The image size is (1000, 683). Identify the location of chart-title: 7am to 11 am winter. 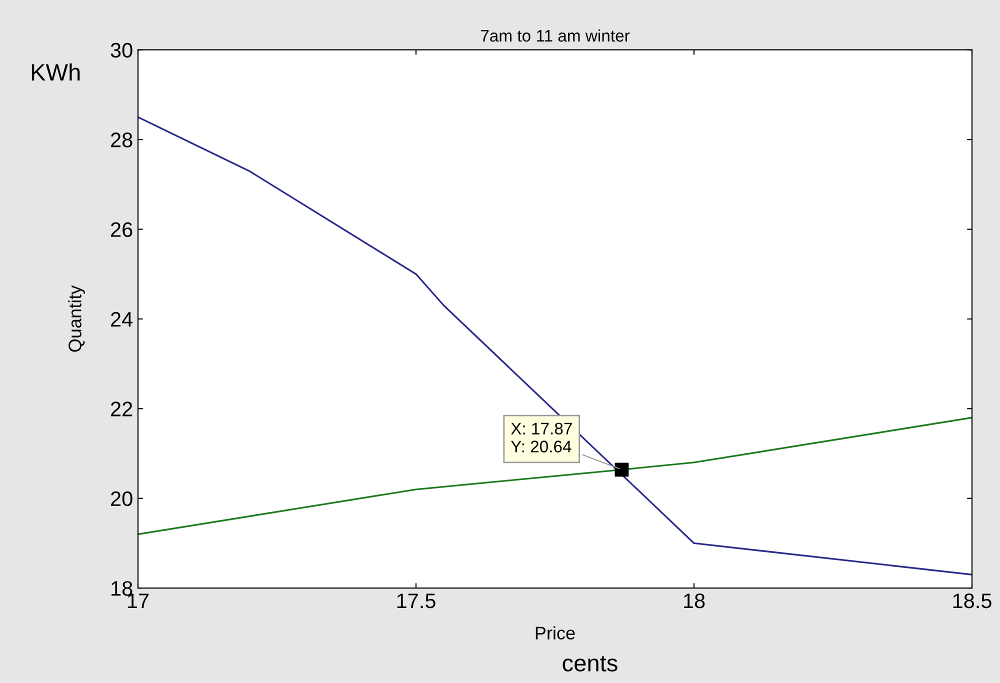
(555, 35).